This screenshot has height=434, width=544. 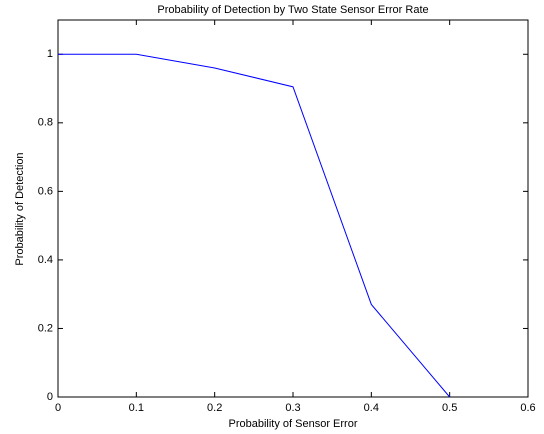 What do you see at coordinates (50, 397) in the screenshot?
I see `y-tick-label: 0` at bounding box center [50, 397].